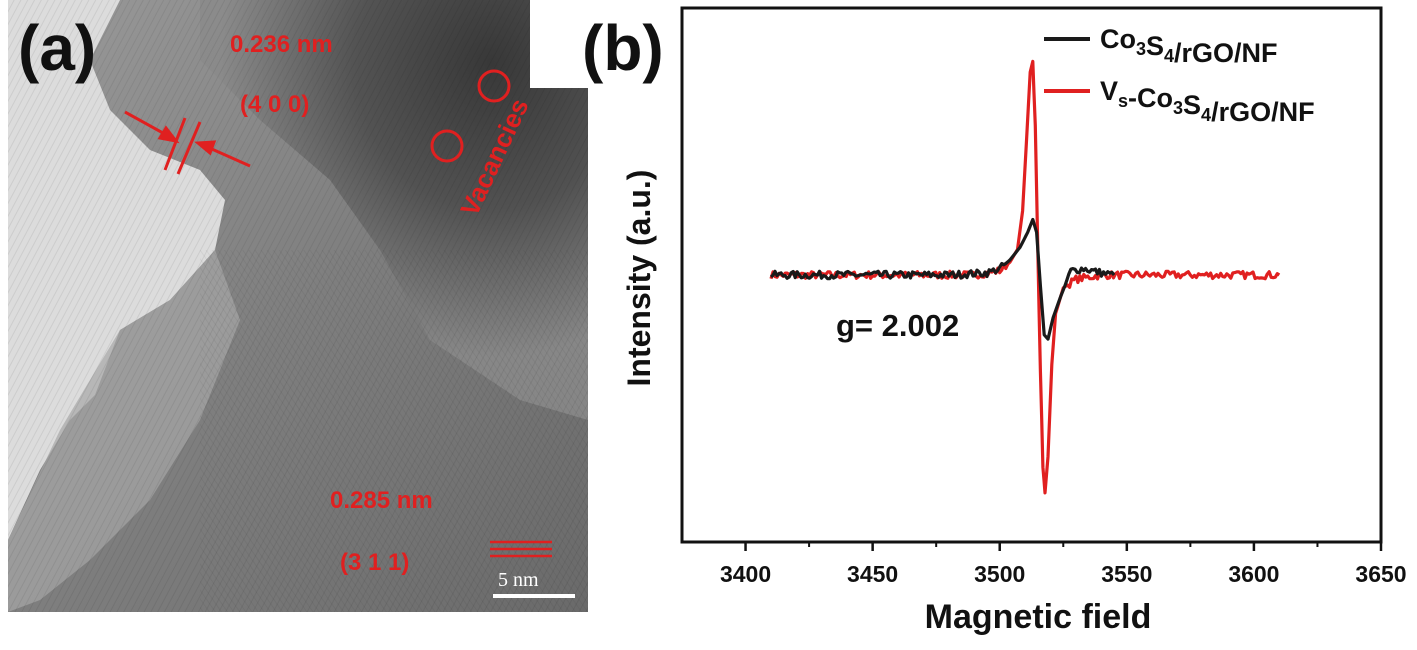 The height and width of the screenshot is (650, 1417). Describe the element at coordinates (872, 574) in the screenshot. I see `x-tick-label: 3450` at that location.